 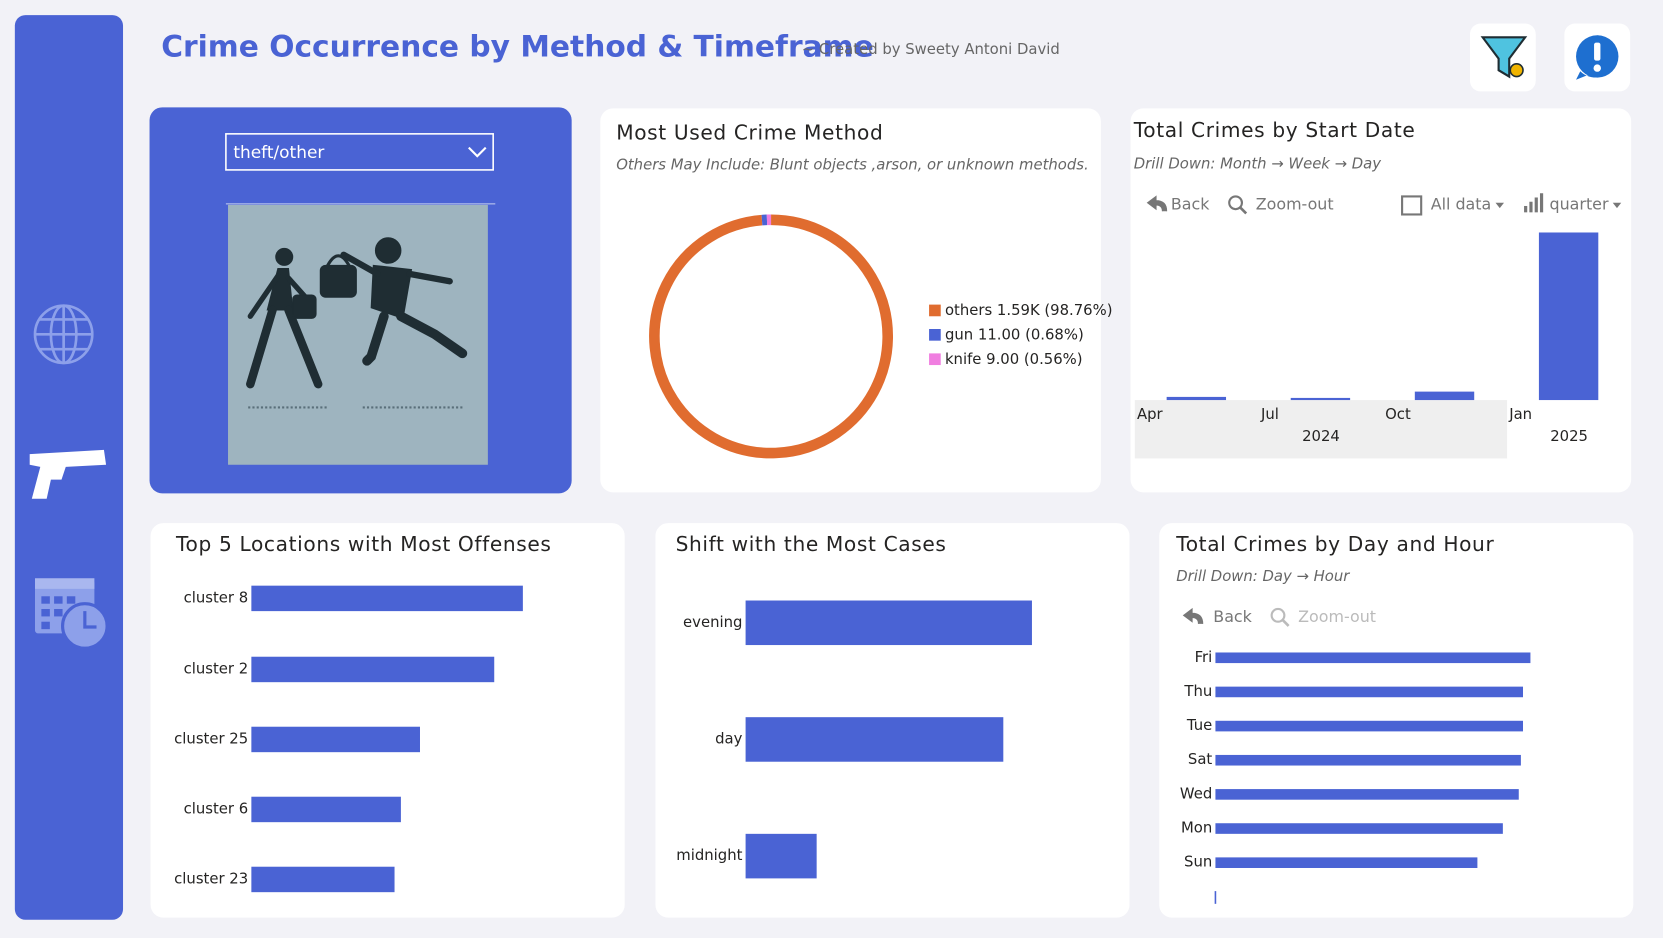 What do you see at coordinates (211, 878) in the screenshot?
I see `category-label: cluster 23` at bounding box center [211, 878].